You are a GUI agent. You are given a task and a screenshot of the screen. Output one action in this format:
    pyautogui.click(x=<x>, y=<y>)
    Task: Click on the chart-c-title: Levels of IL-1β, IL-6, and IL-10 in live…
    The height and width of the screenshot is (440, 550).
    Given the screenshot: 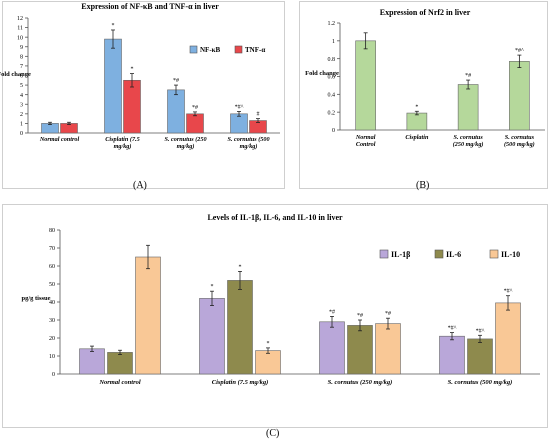 What is the action you would take?
    pyautogui.click(x=275, y=217)
    